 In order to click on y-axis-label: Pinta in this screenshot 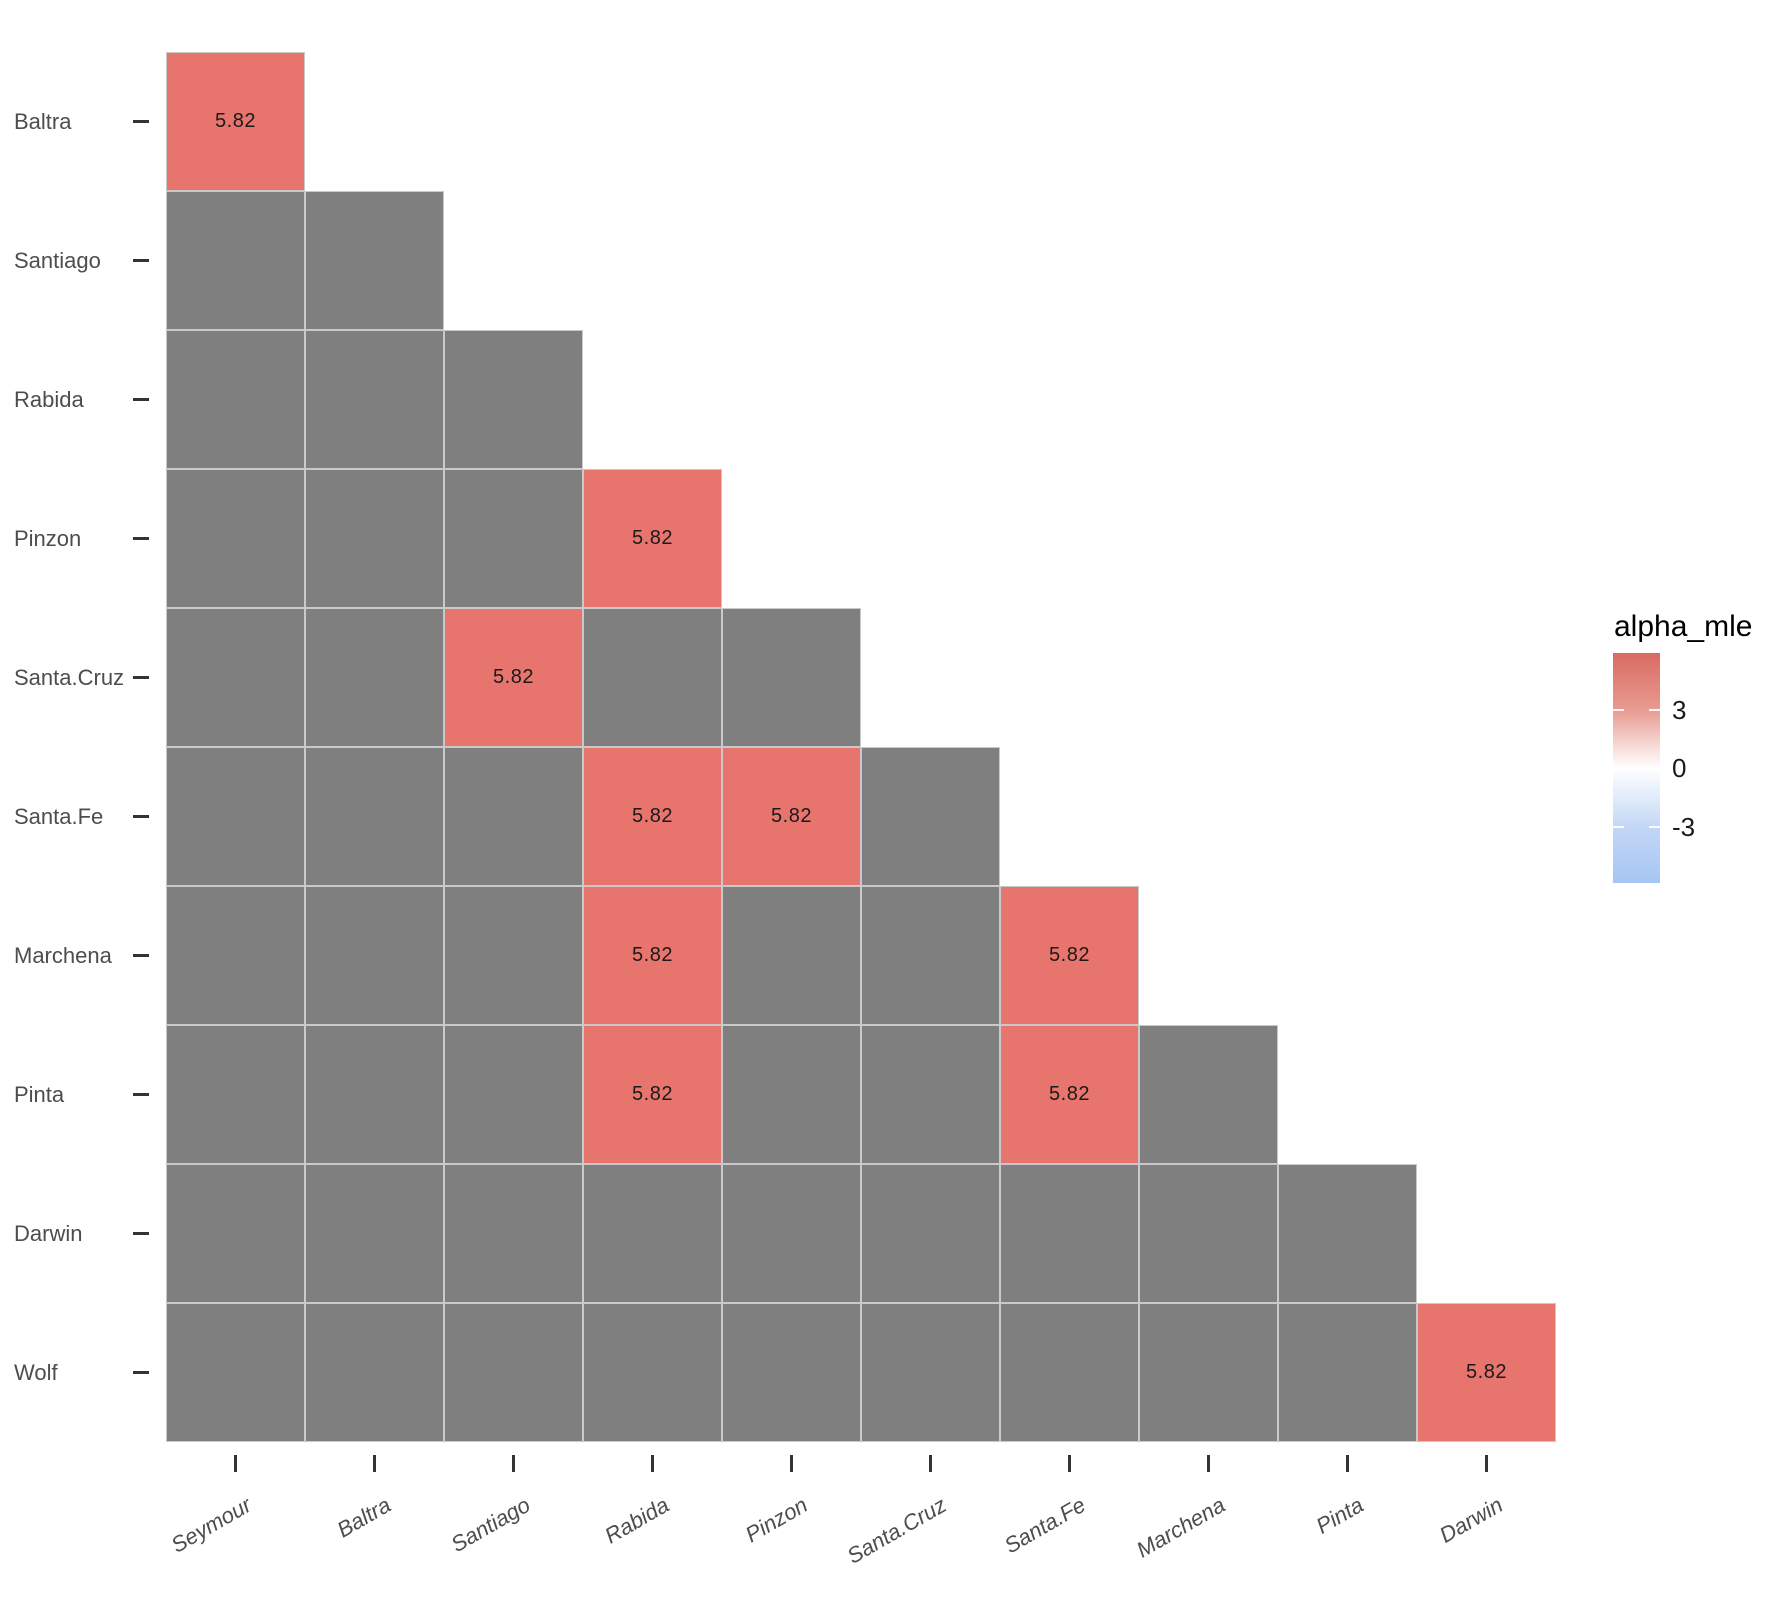, I will do `click(39, 1094)`.